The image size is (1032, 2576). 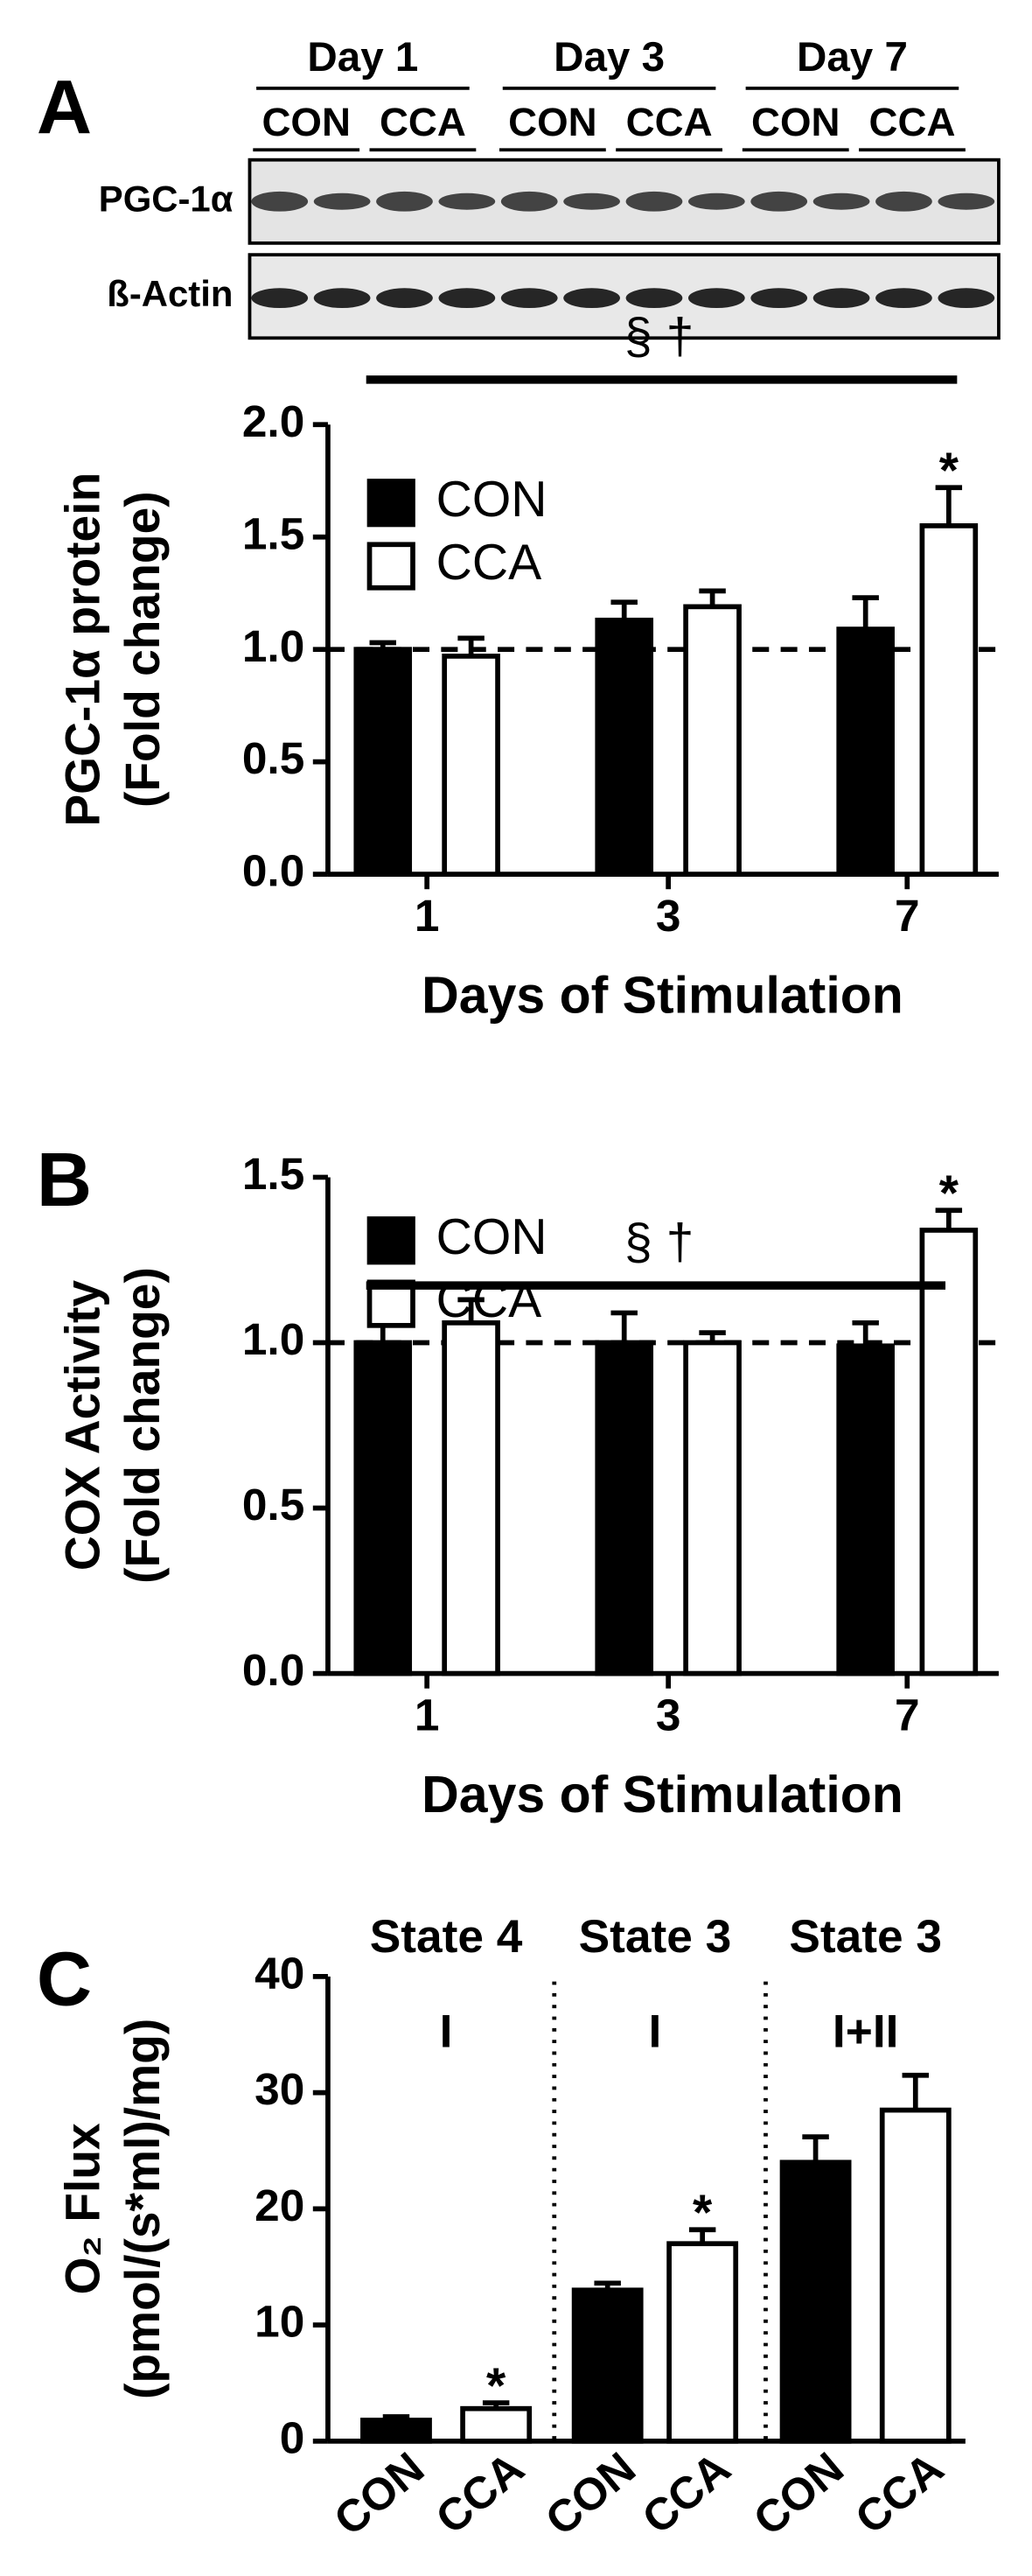 What do you see at coordinates (609, 57) in the screenshot?
I see `day-label: Day 3` at bounding box center [609, 57].